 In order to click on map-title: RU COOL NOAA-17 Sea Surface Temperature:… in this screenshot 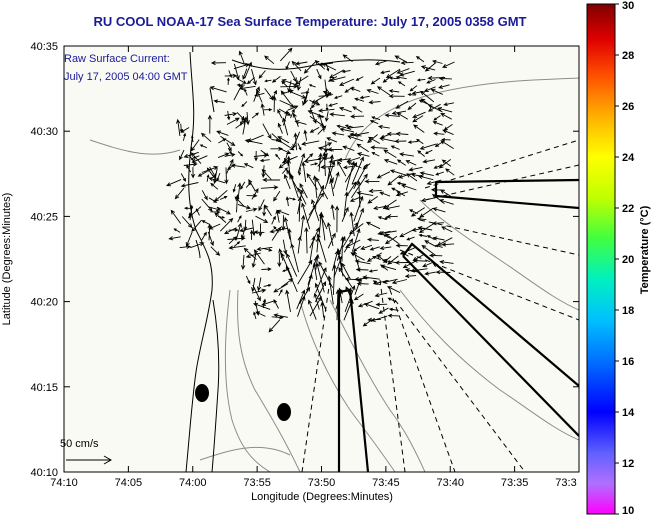, I will do `click(310, 21)`.